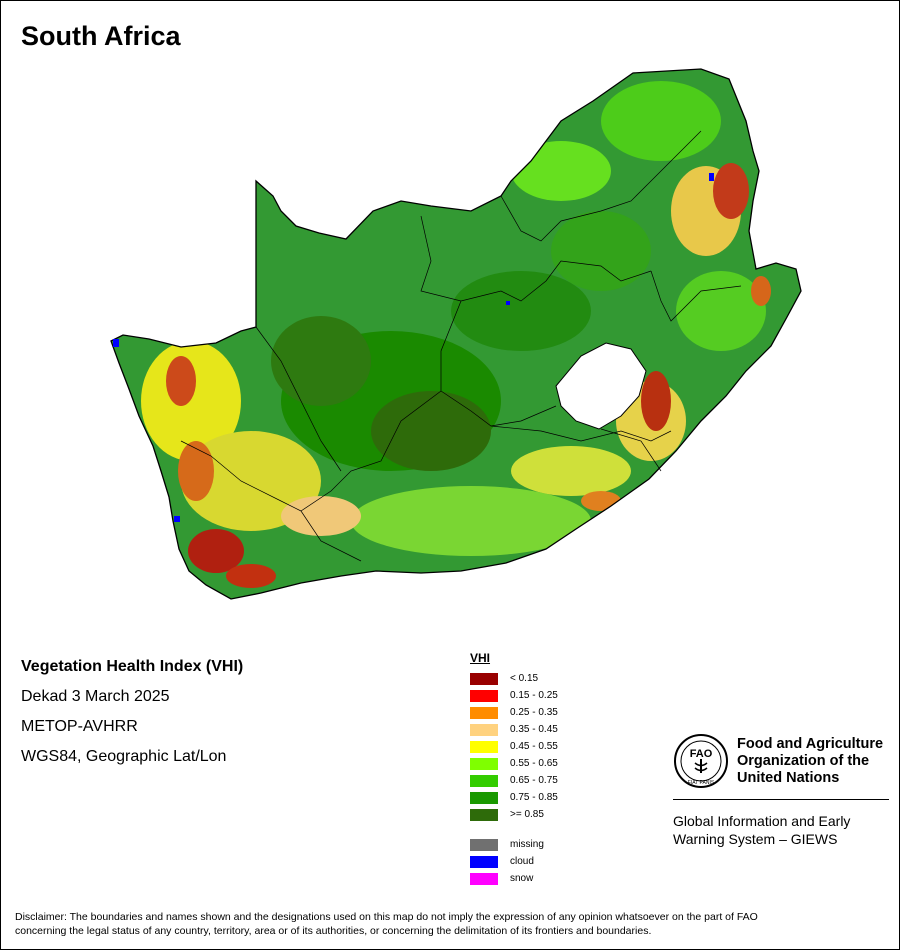 The image size is (900, 950). Describe the element at coordinates (527, 844) in the screenshot. I see `legend-label: missing` at that location.